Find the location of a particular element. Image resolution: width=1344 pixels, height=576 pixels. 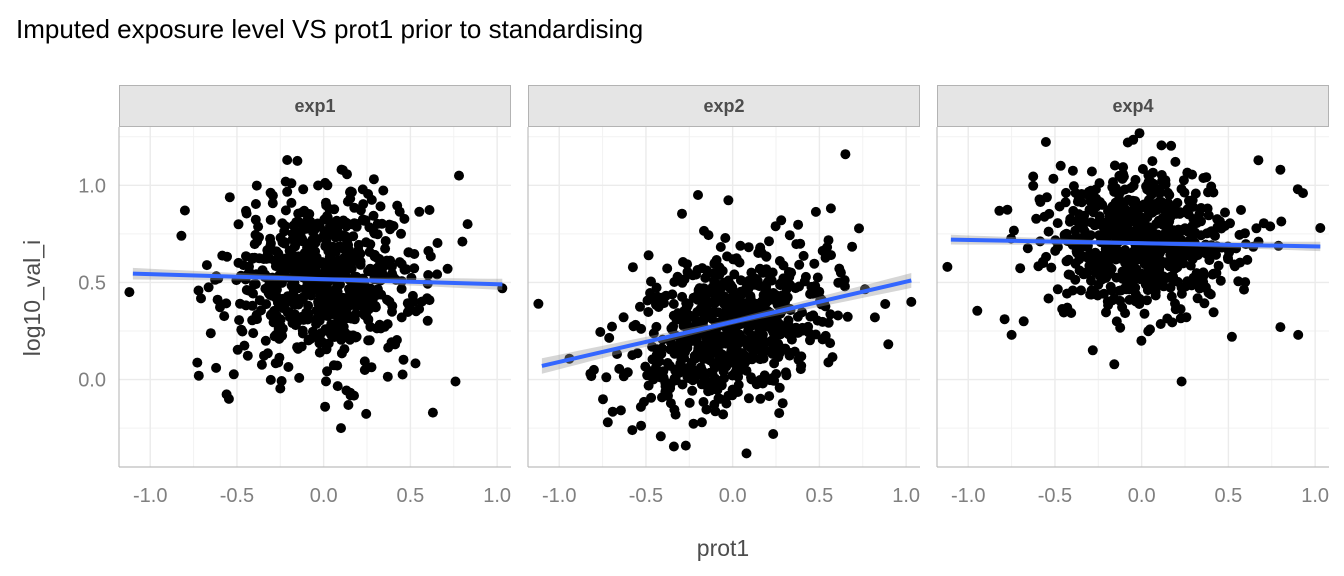

strip-background is located at coordinates (1133, 106).